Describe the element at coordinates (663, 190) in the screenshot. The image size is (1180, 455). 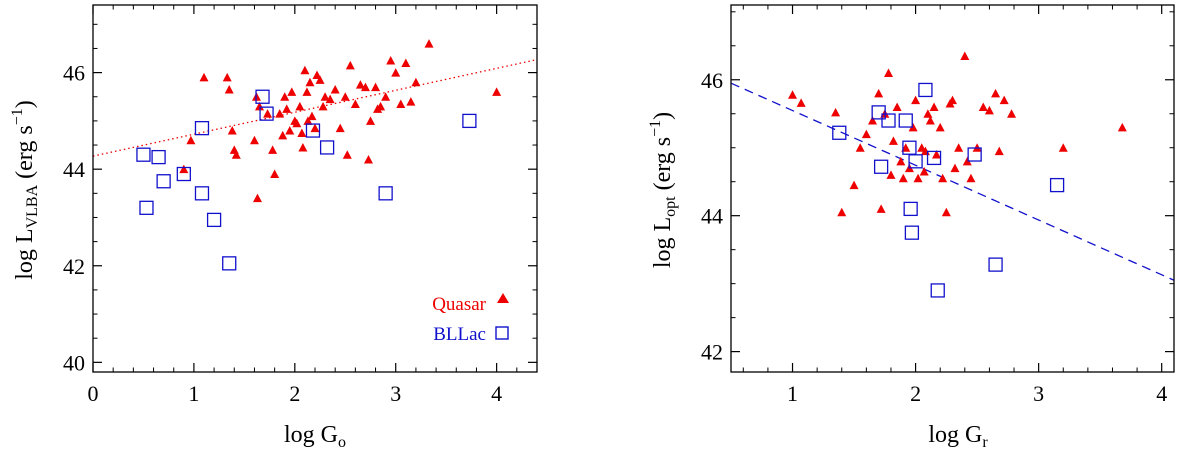
I see `right-y-axis-title: log Lopt (erg s−1)` at that location.